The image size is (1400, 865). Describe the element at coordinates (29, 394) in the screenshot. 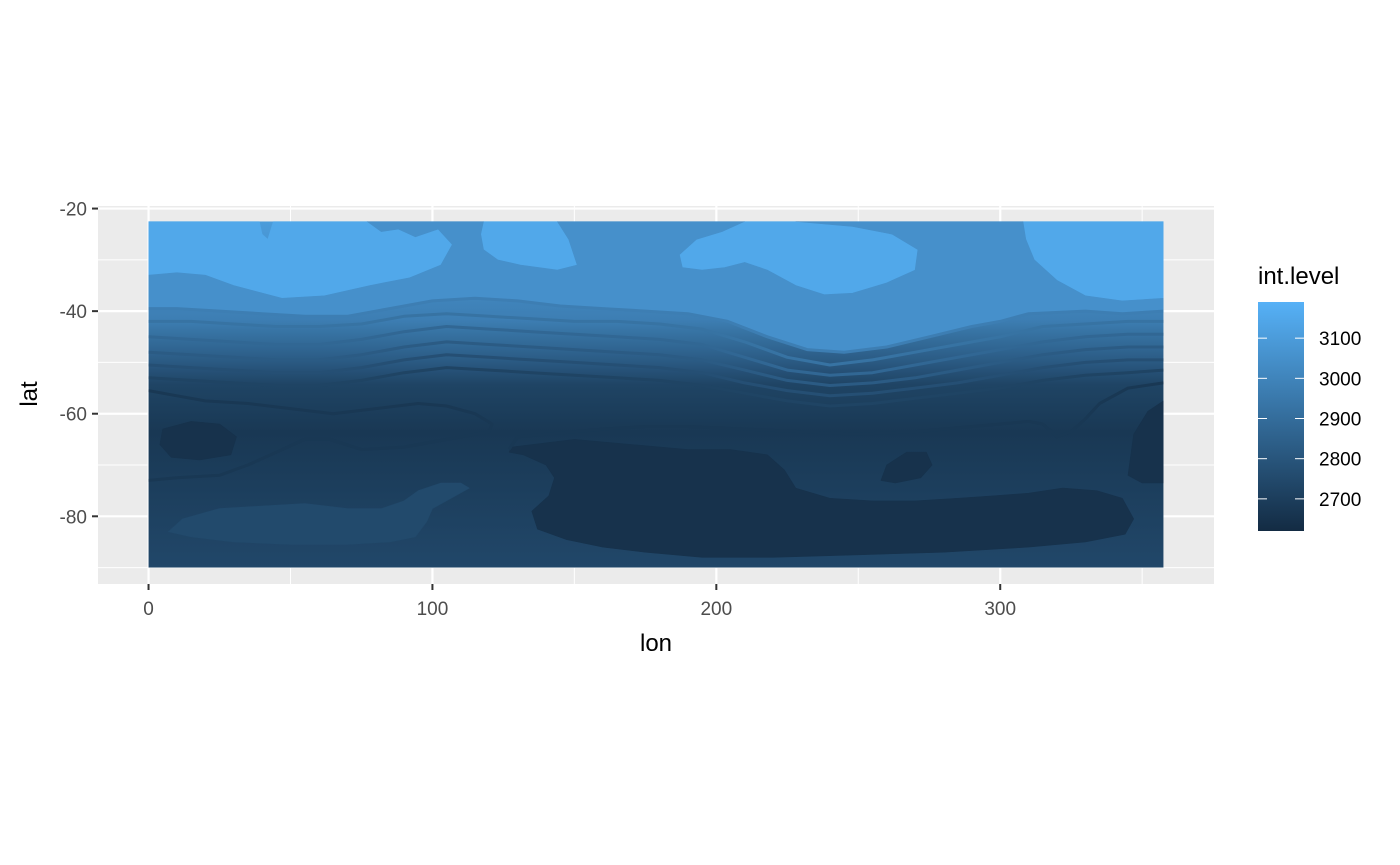

I see `y-axis-title: lat` at that location.